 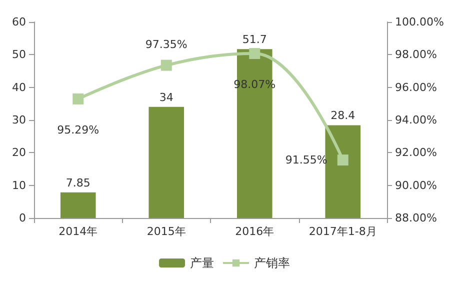 I want to click on legend-label: 产销率, so click(x=272, y=263).